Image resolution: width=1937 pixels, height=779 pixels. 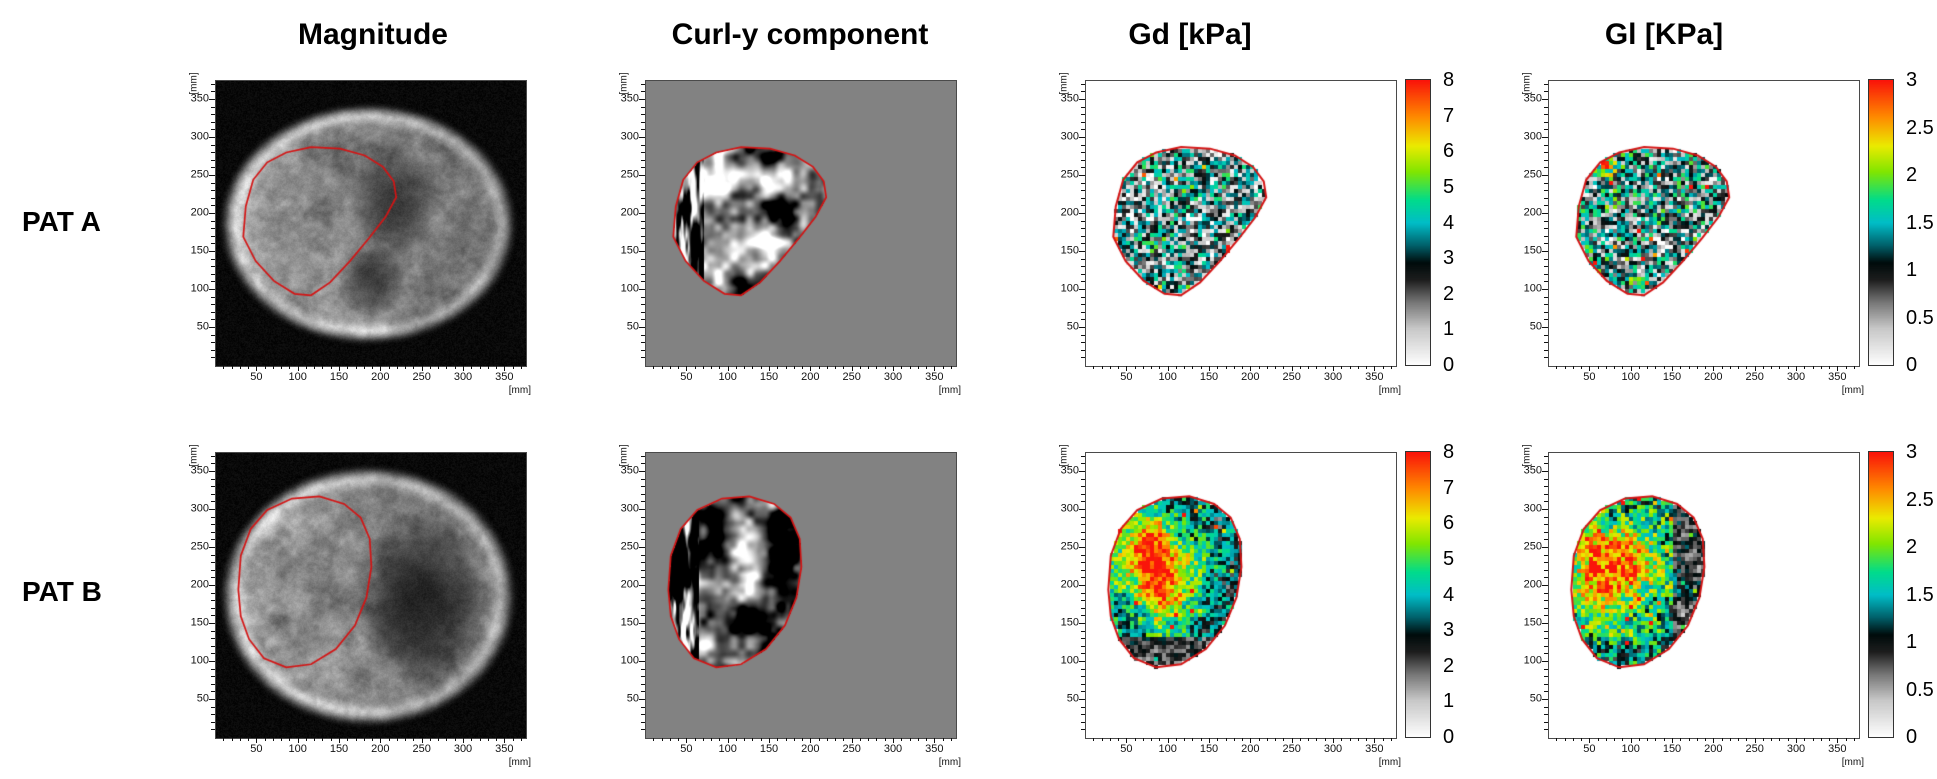 What do you see at coordinates (801, 223) in the screenshot?
I see `curl-y-map-canvas` at bounding box center [801, 223].